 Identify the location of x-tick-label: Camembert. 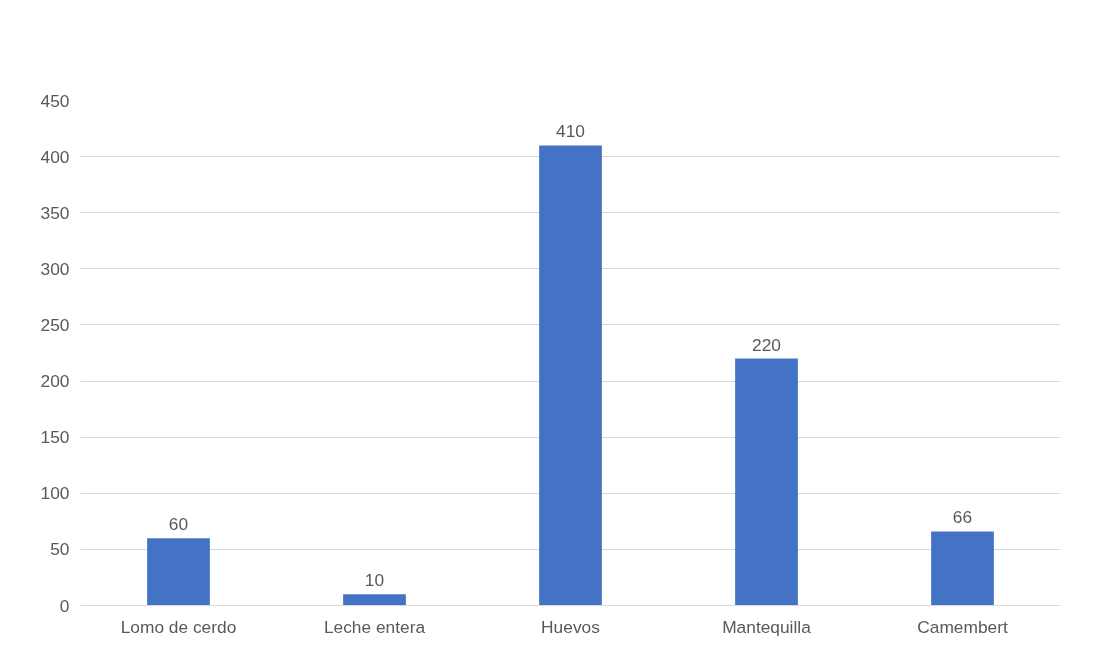
(962, 626).